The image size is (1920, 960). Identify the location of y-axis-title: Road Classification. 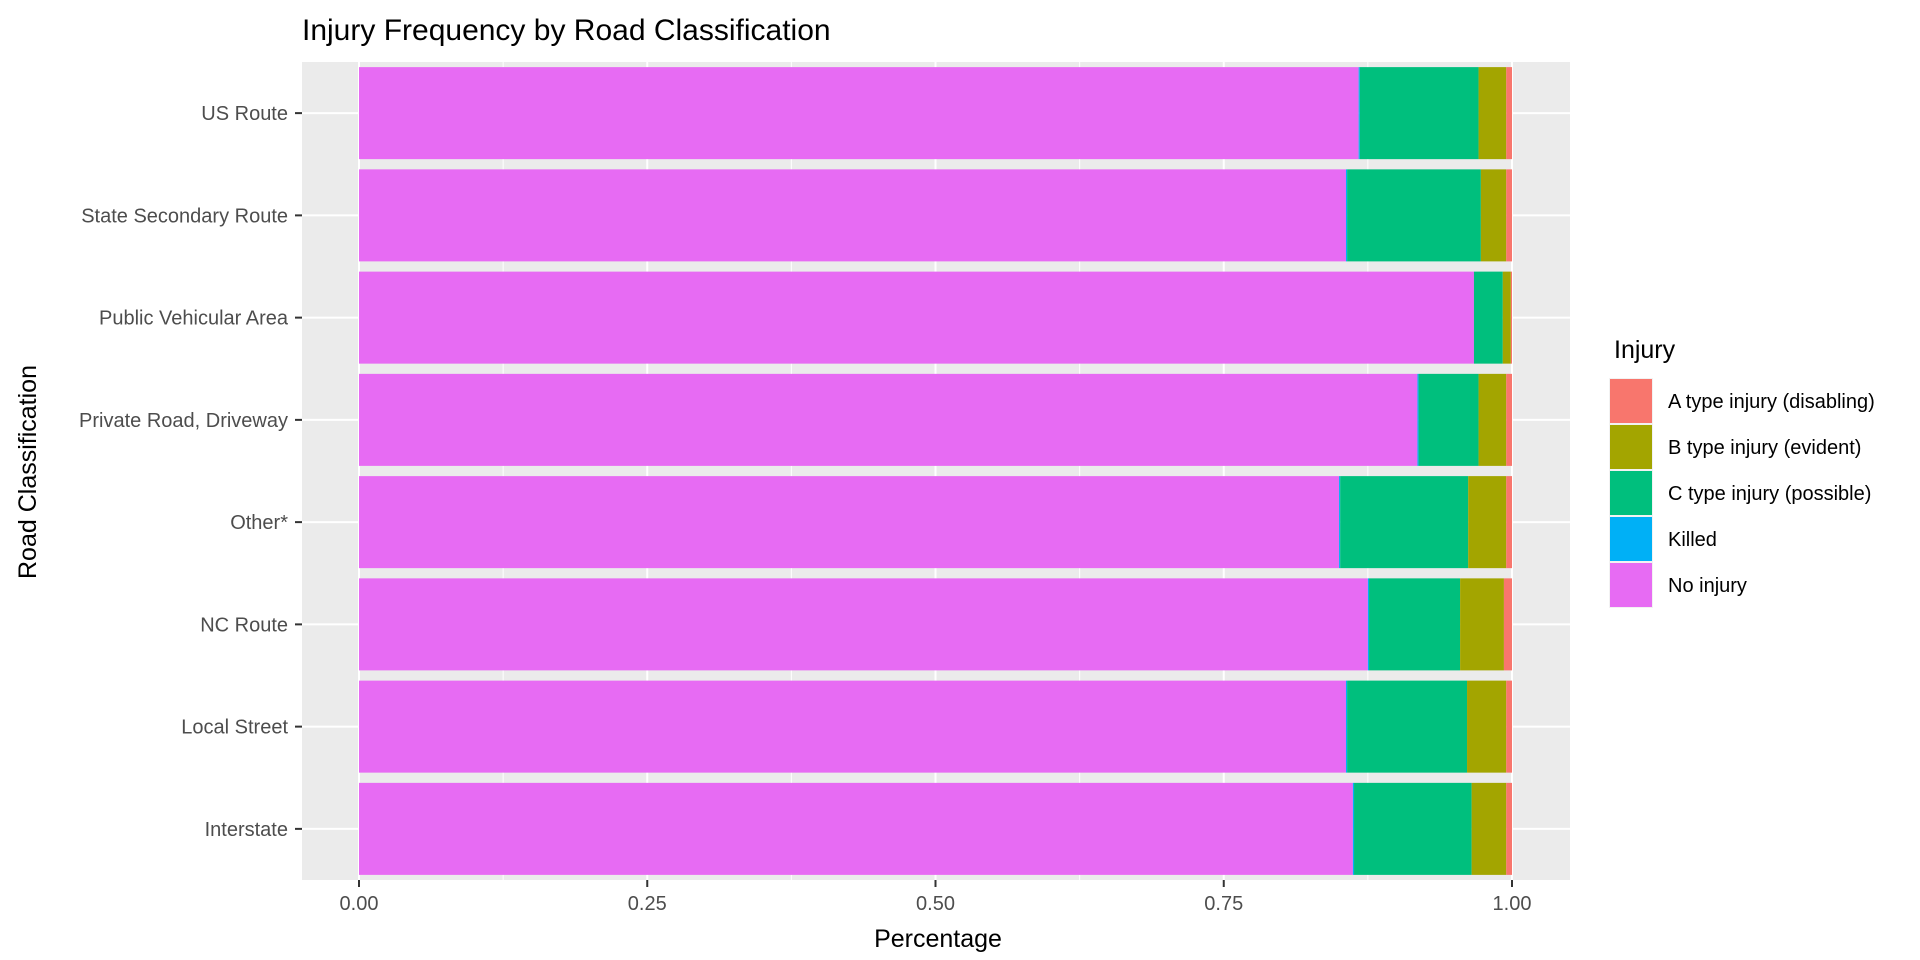
(28, 472).